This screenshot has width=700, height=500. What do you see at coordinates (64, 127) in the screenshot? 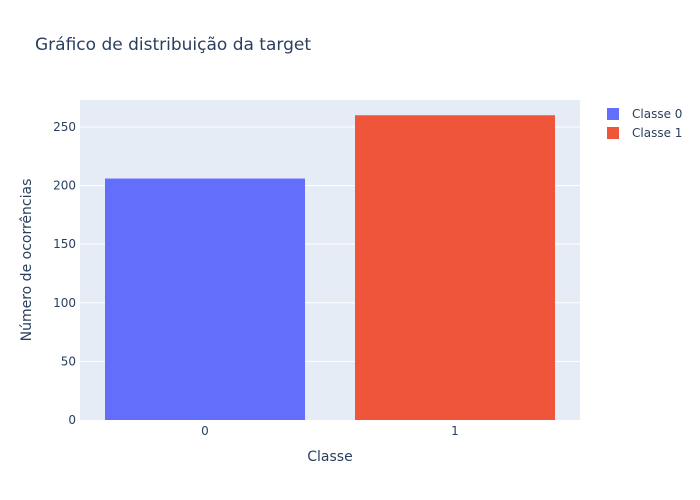
I see `y-tick-label: 250` at bounding box center [64, 127].